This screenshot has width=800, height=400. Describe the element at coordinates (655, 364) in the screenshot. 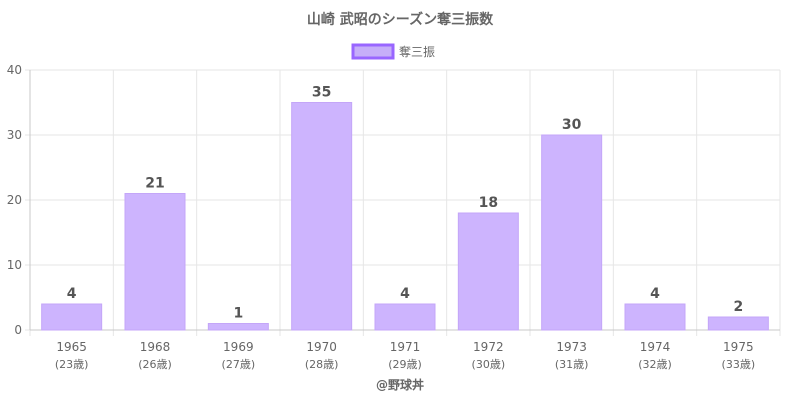

I see `x-tick-sublabel: (32歳)` at that location.